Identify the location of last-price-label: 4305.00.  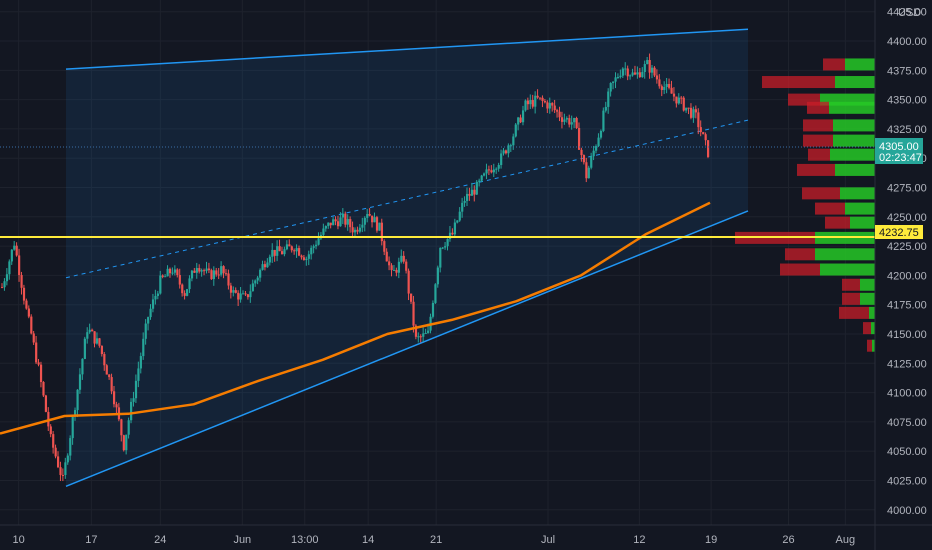
(899, 147).